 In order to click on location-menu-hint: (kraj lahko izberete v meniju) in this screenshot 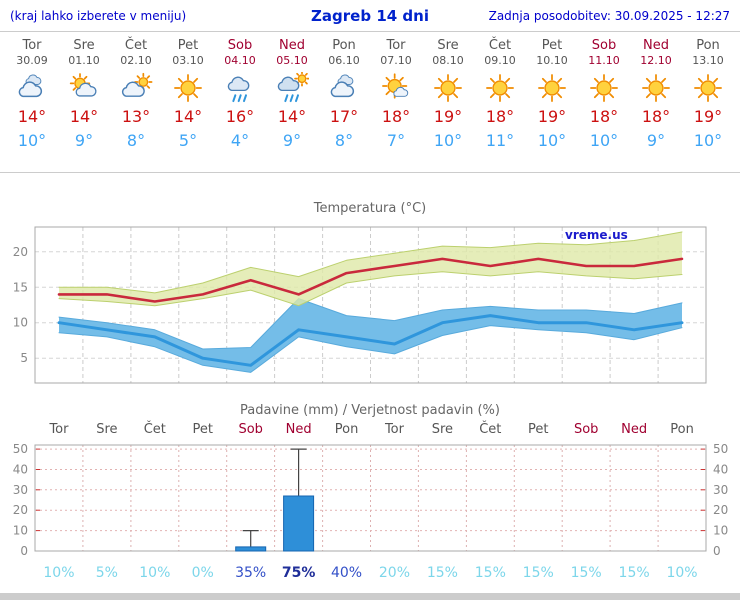, I will do `click(98, 15)`.